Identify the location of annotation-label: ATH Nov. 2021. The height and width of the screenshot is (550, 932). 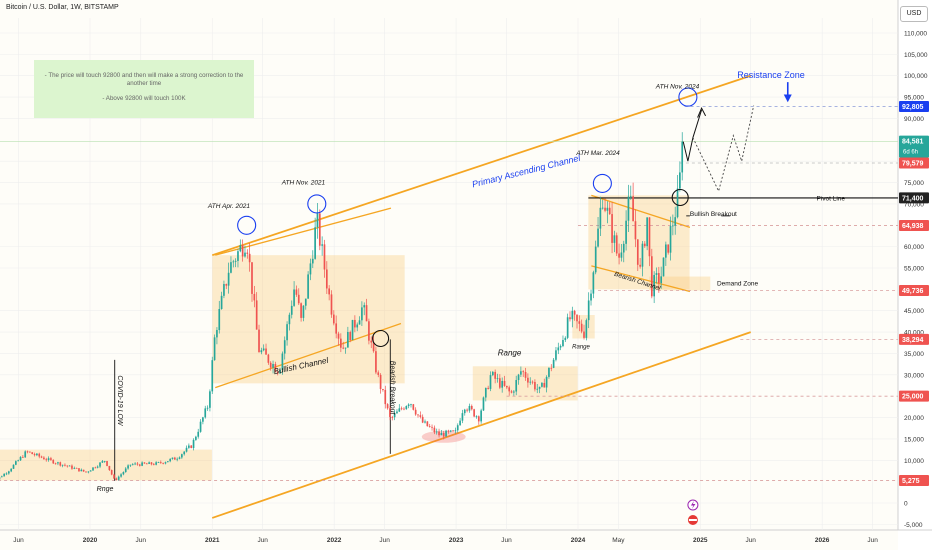
(303, 183).